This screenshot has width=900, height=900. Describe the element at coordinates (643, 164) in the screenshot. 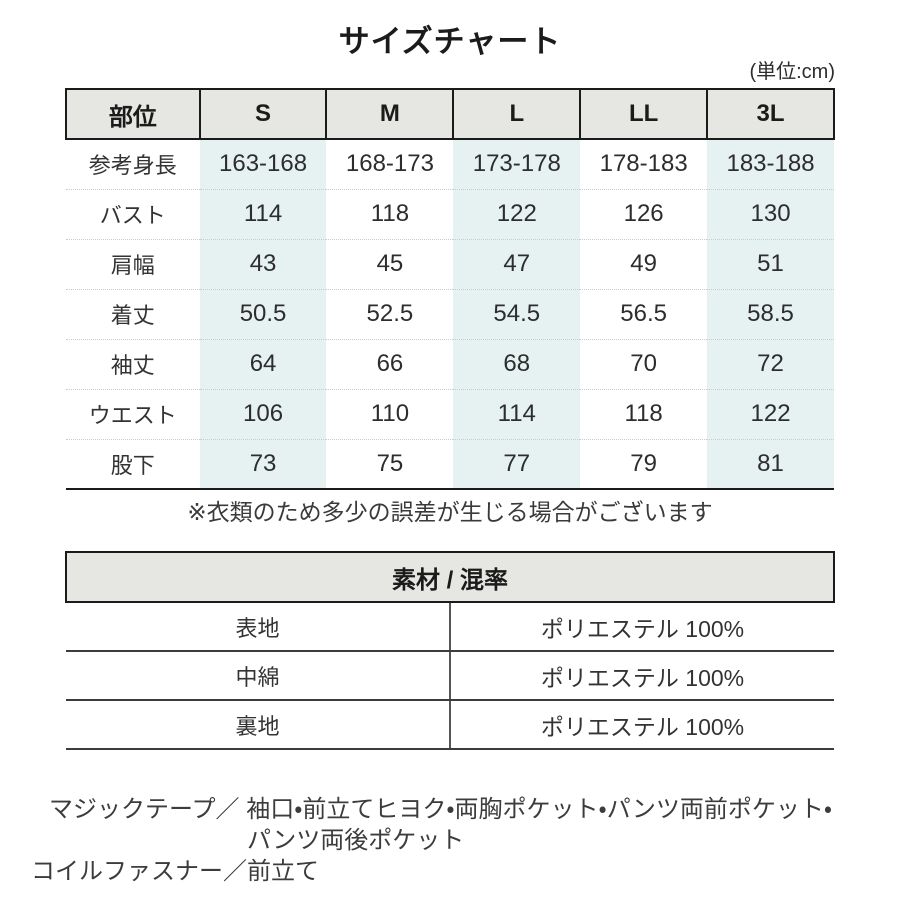

I see `cell-value: 178-183` at that location.